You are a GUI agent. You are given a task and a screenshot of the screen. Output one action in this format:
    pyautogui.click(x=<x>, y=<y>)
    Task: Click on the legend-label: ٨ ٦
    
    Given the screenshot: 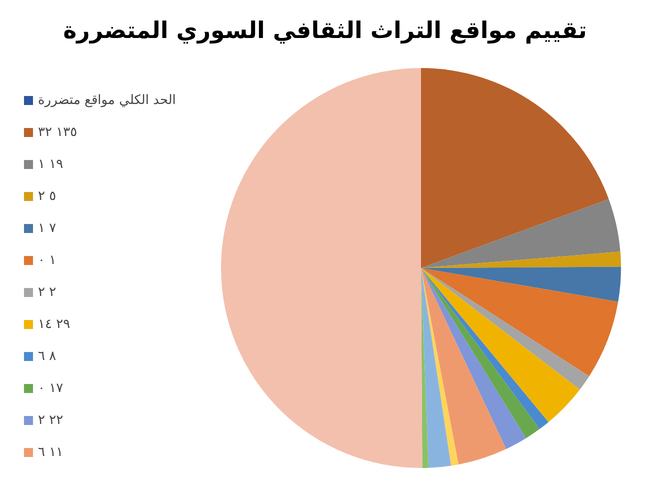 What is the action you would take?
    pyautogui.click(x=47, y=356)
    